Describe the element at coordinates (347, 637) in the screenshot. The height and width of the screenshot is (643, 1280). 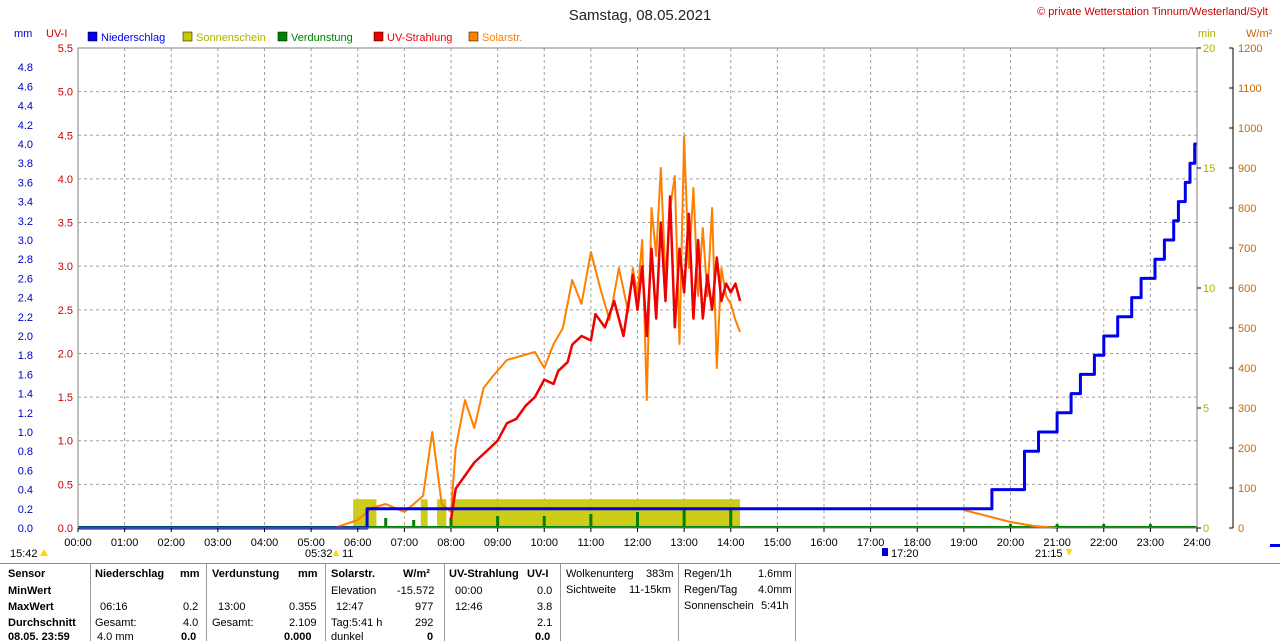
I see `solar-dunkel-label: dunkel` at that location.